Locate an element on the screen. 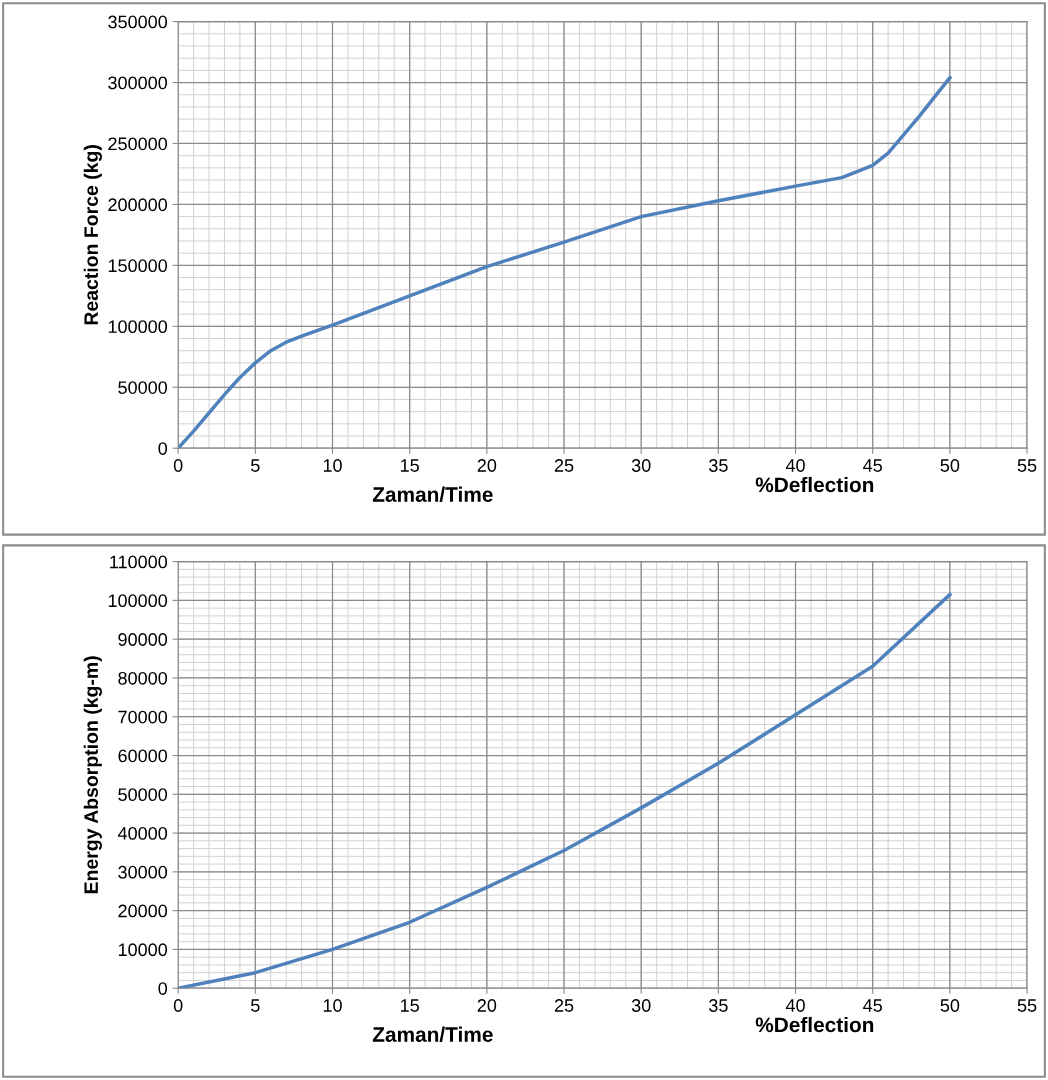  y-tick-label: 20000 is located at coordinates (143, 911).